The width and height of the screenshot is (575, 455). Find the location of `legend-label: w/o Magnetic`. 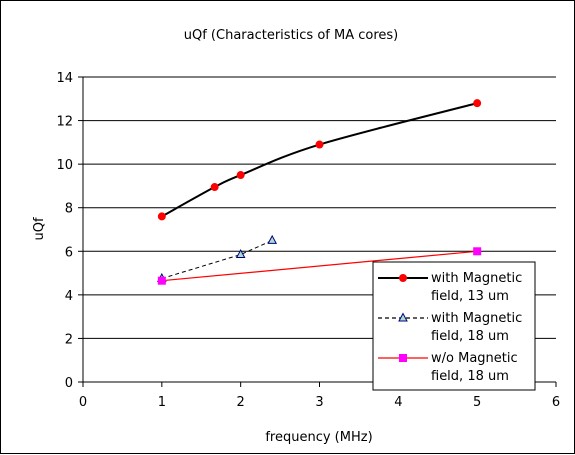

legend-label: w/o Magnetic is located at coordinates (474, 358).